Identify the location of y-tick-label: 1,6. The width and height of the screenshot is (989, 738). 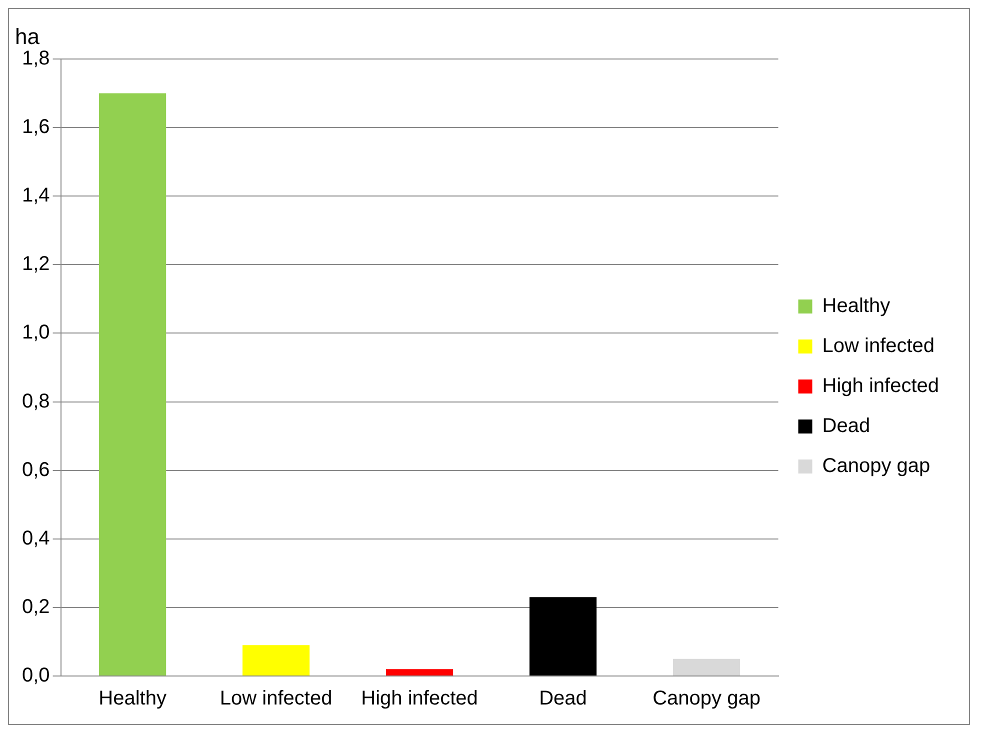
(36, 127).